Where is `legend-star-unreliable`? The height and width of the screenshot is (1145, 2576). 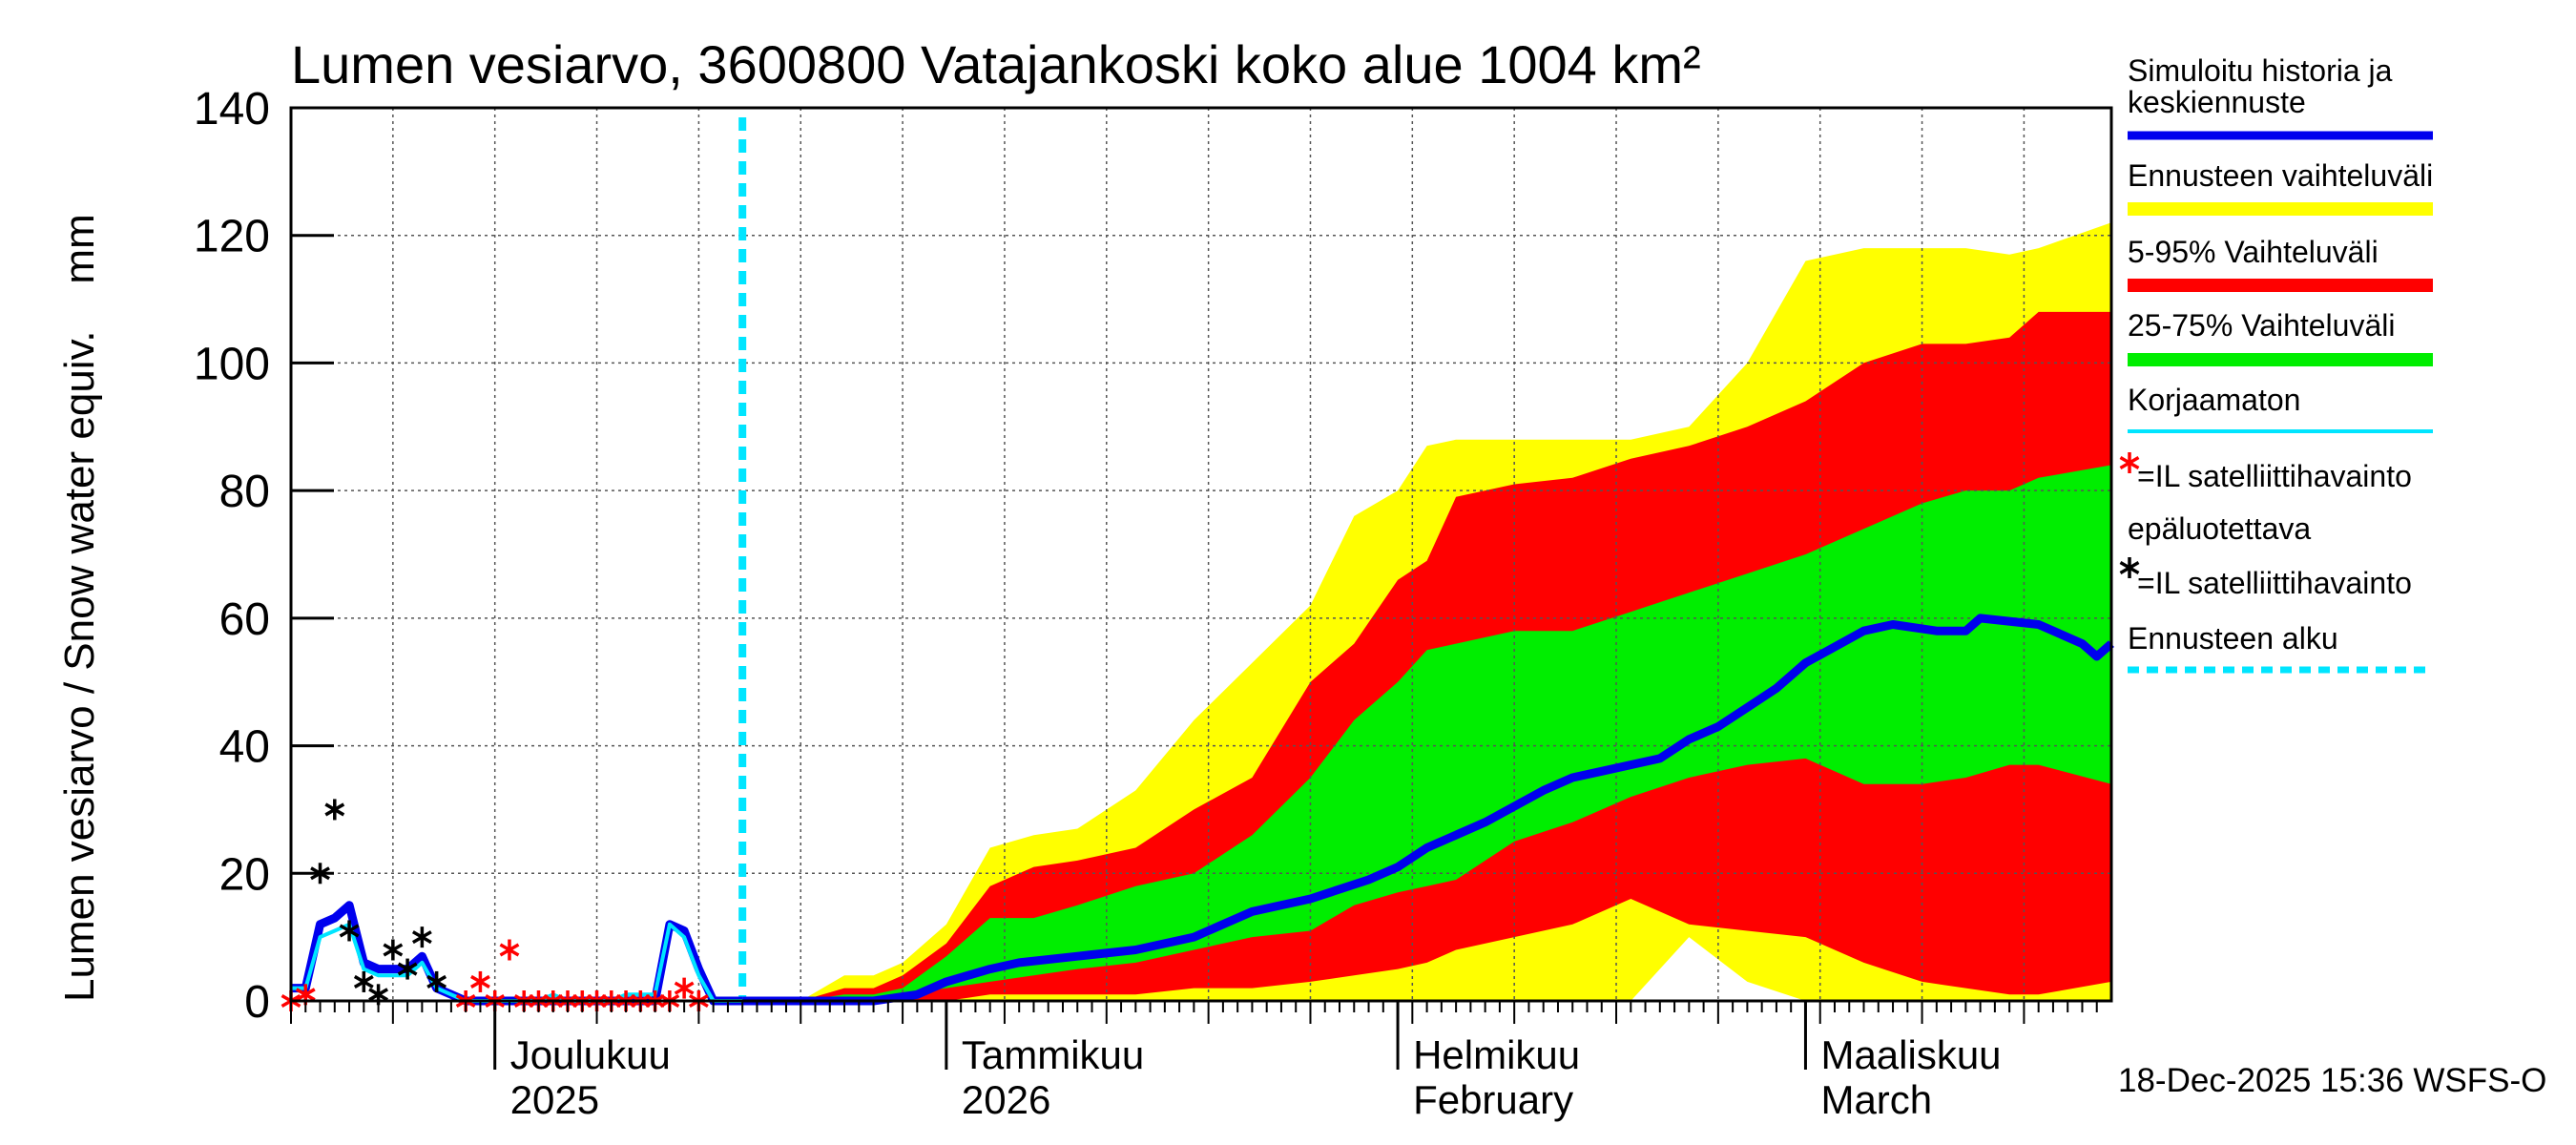 legend-star-unreliable is located at coordinates (2129, 462).